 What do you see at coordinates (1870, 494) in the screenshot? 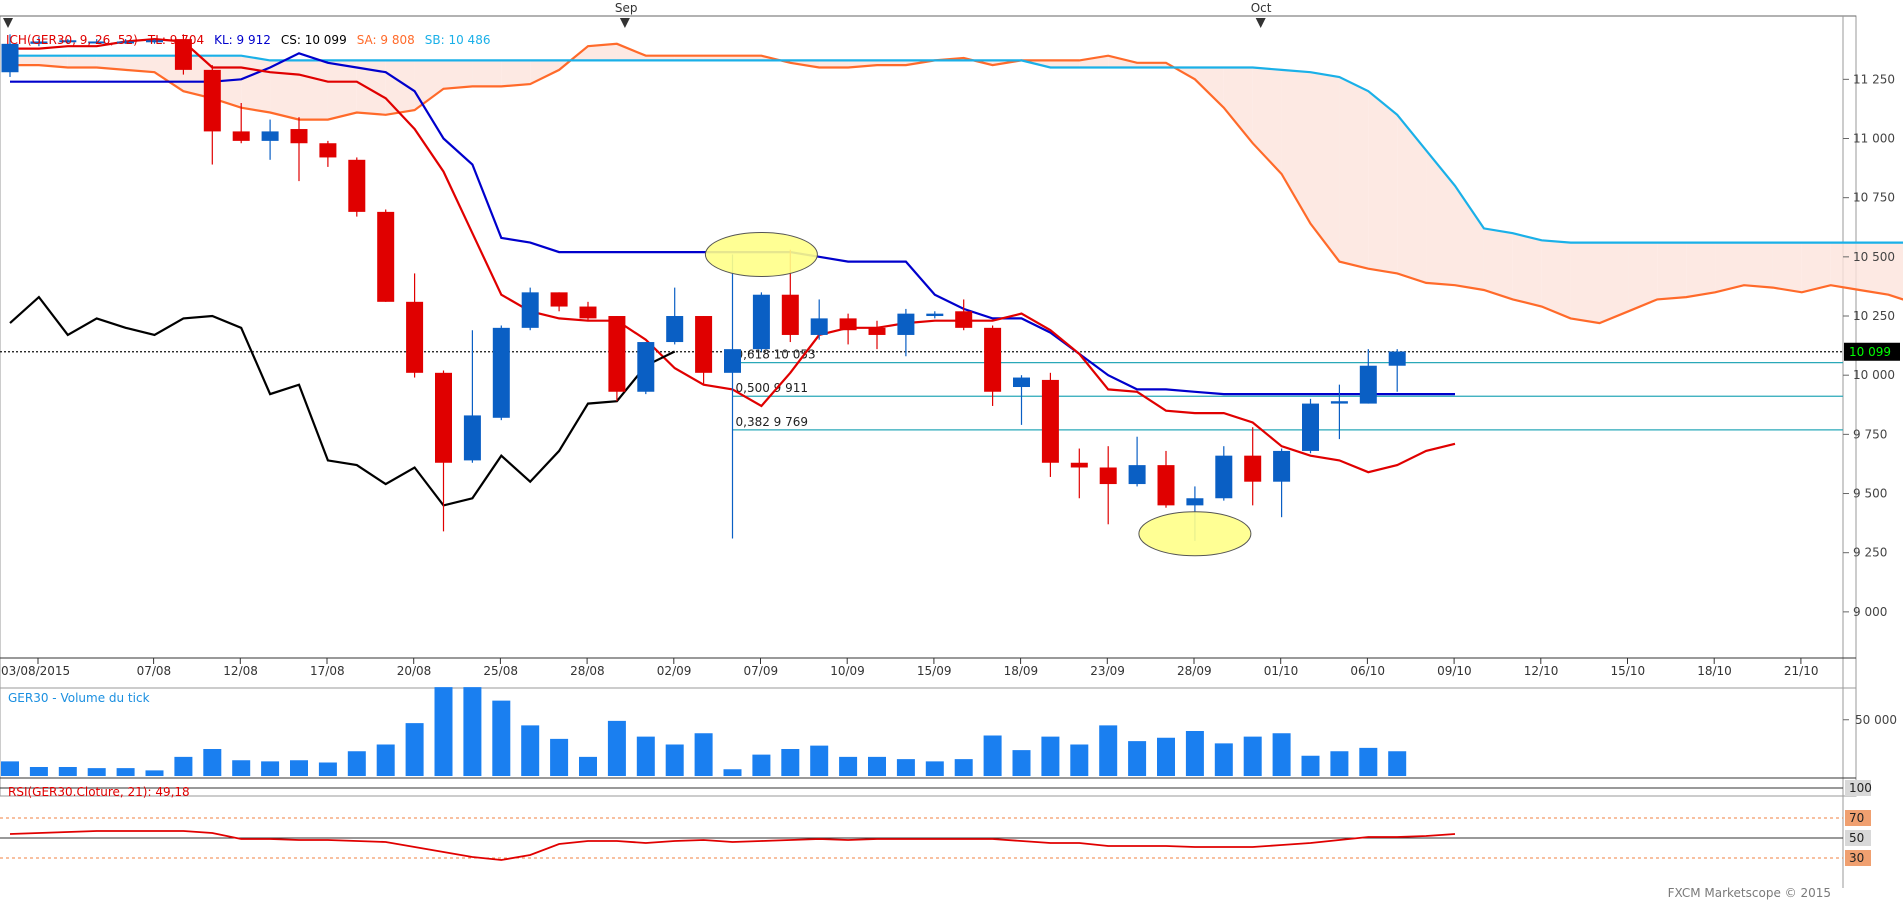
I see `y-tick-label: 9 500` at bounding box center [1870, 494].